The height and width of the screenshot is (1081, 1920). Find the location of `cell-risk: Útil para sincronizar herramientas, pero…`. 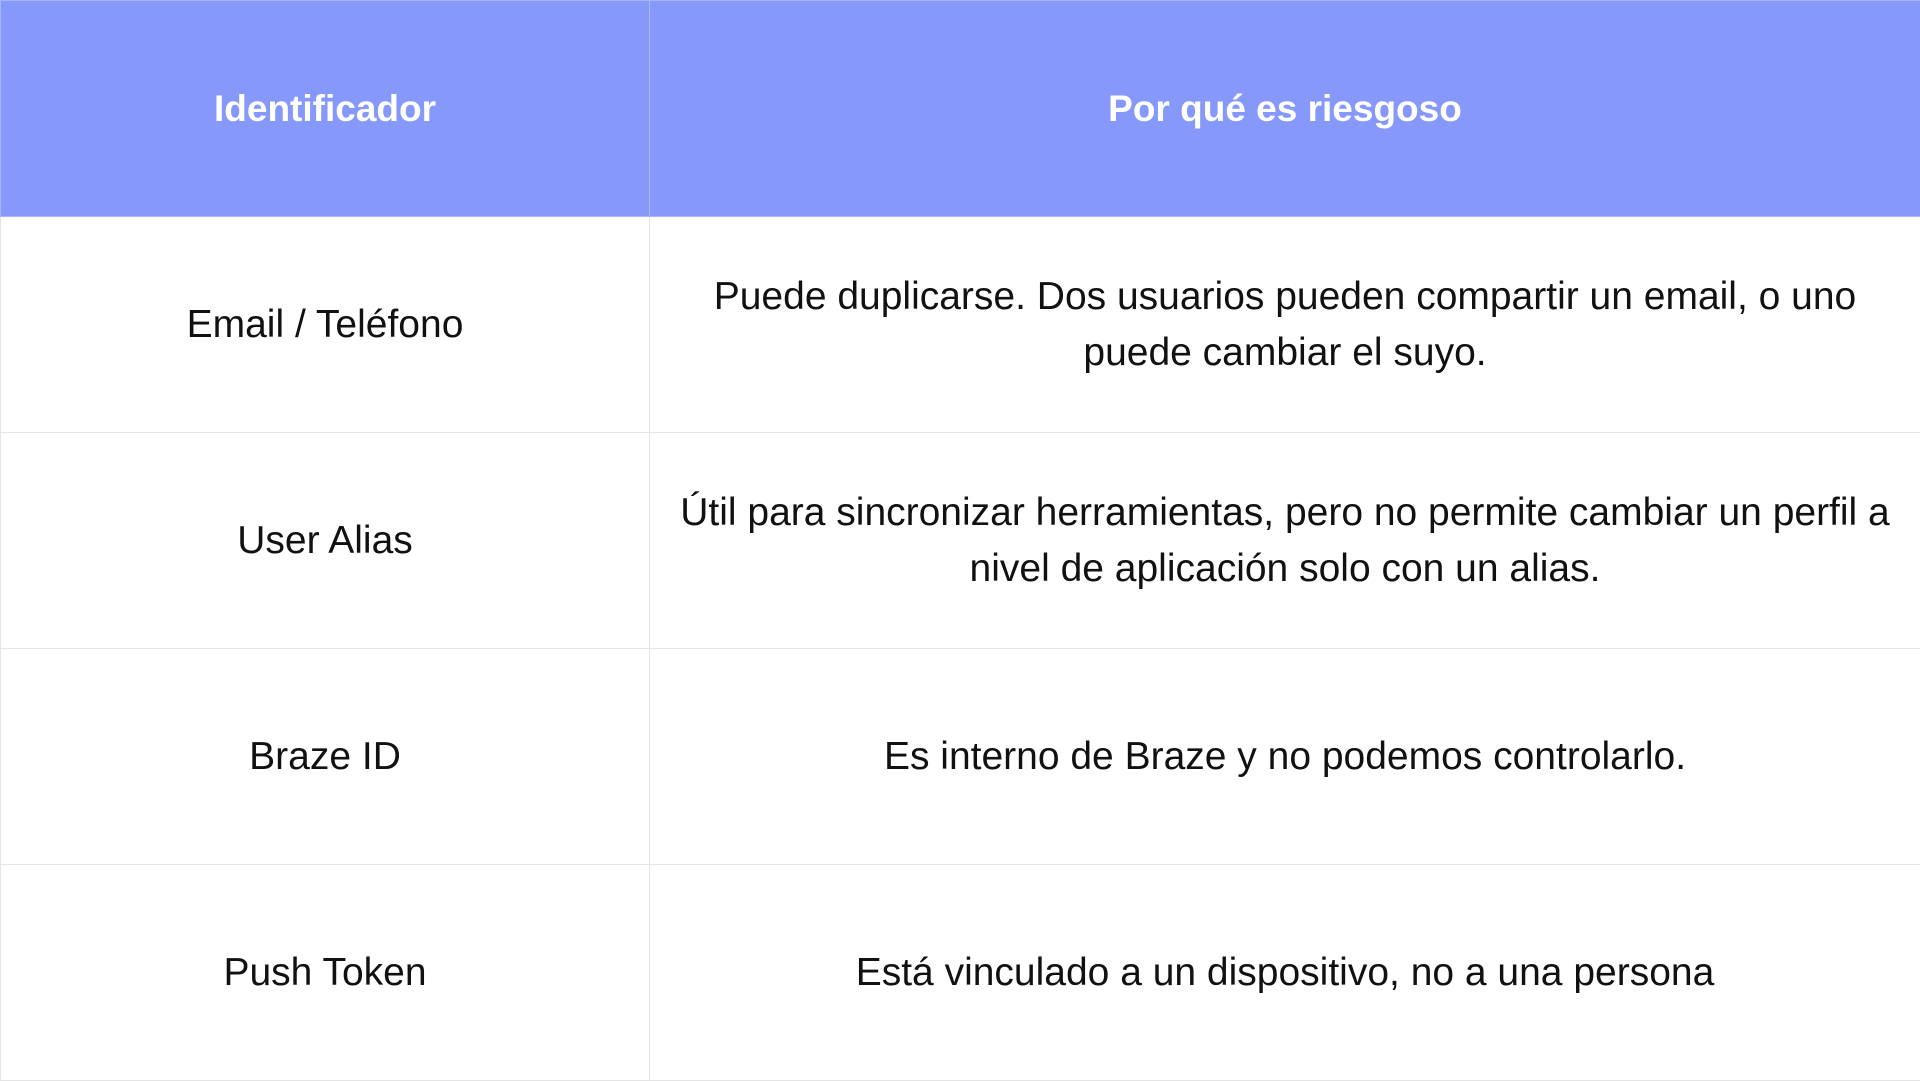

cell-risk: Útil para sincronizar herramientas, pero… is located at coordinates (1285, 541).